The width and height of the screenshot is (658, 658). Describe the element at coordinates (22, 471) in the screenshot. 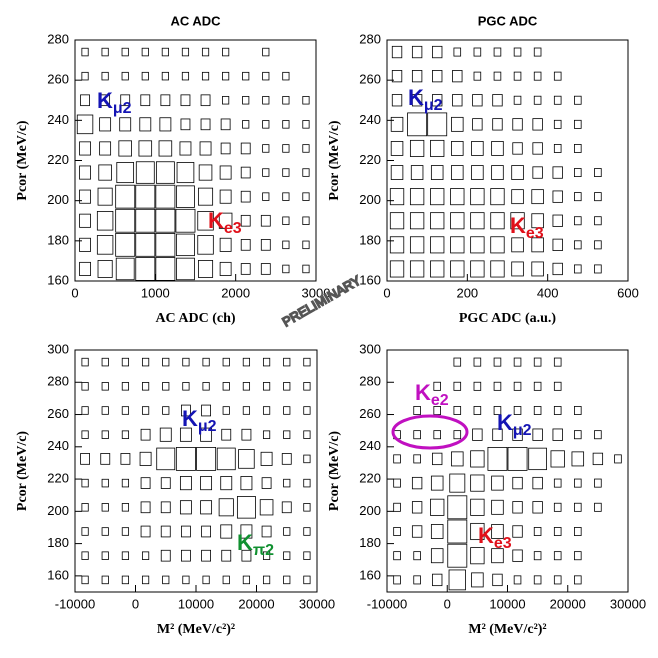

I see `y-axis-label: Pcor (MeV/c)` at that location.